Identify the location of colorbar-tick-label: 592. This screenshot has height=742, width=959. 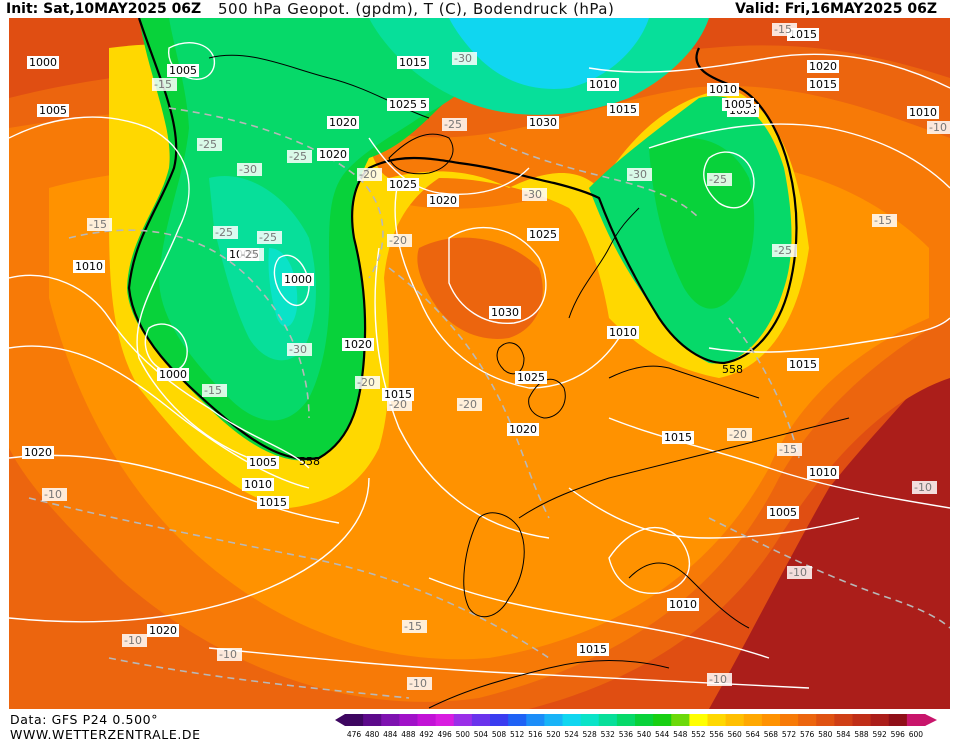
(880, 734).